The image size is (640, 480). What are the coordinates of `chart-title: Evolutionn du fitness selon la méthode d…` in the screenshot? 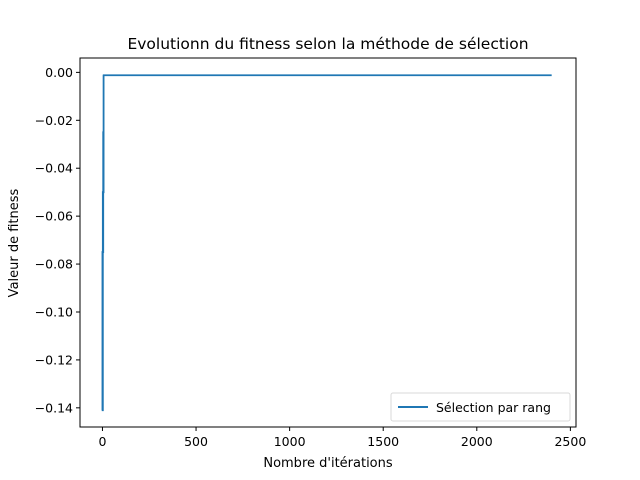 It's located at (327, 44).